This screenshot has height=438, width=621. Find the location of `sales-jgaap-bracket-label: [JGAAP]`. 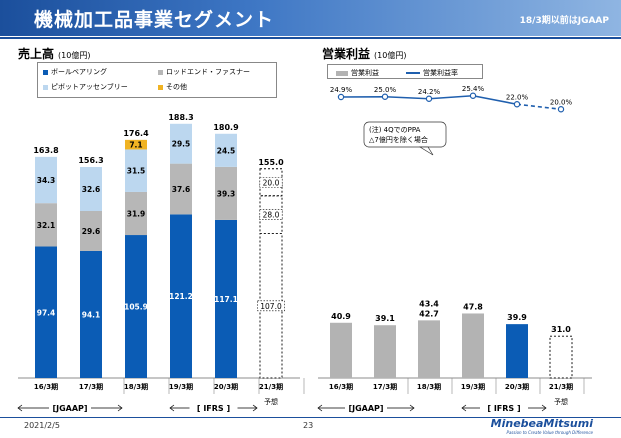

sales-jgaap-bracket-label: [JGAAP] is located at coordinates (69, 408).